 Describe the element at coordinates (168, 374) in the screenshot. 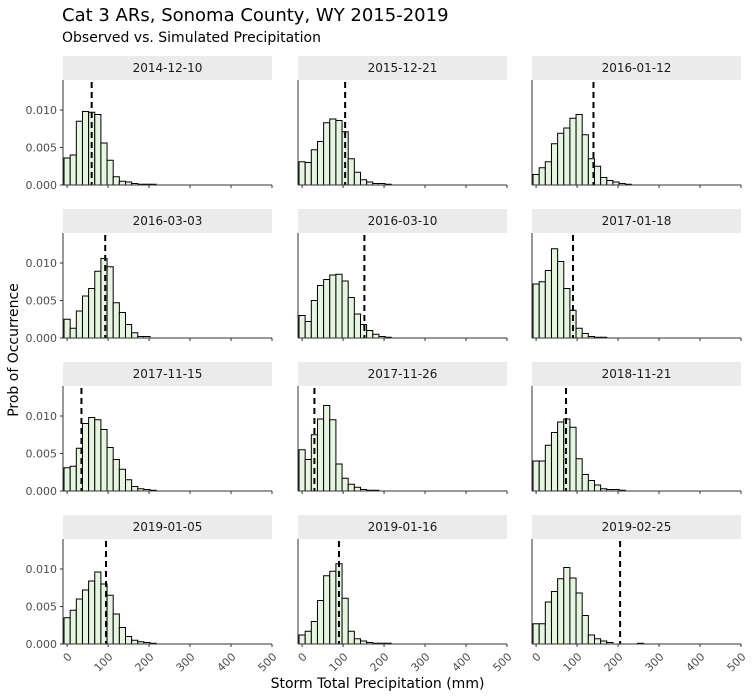

I see `facet-strip-label: 2017-11-15` at that location.